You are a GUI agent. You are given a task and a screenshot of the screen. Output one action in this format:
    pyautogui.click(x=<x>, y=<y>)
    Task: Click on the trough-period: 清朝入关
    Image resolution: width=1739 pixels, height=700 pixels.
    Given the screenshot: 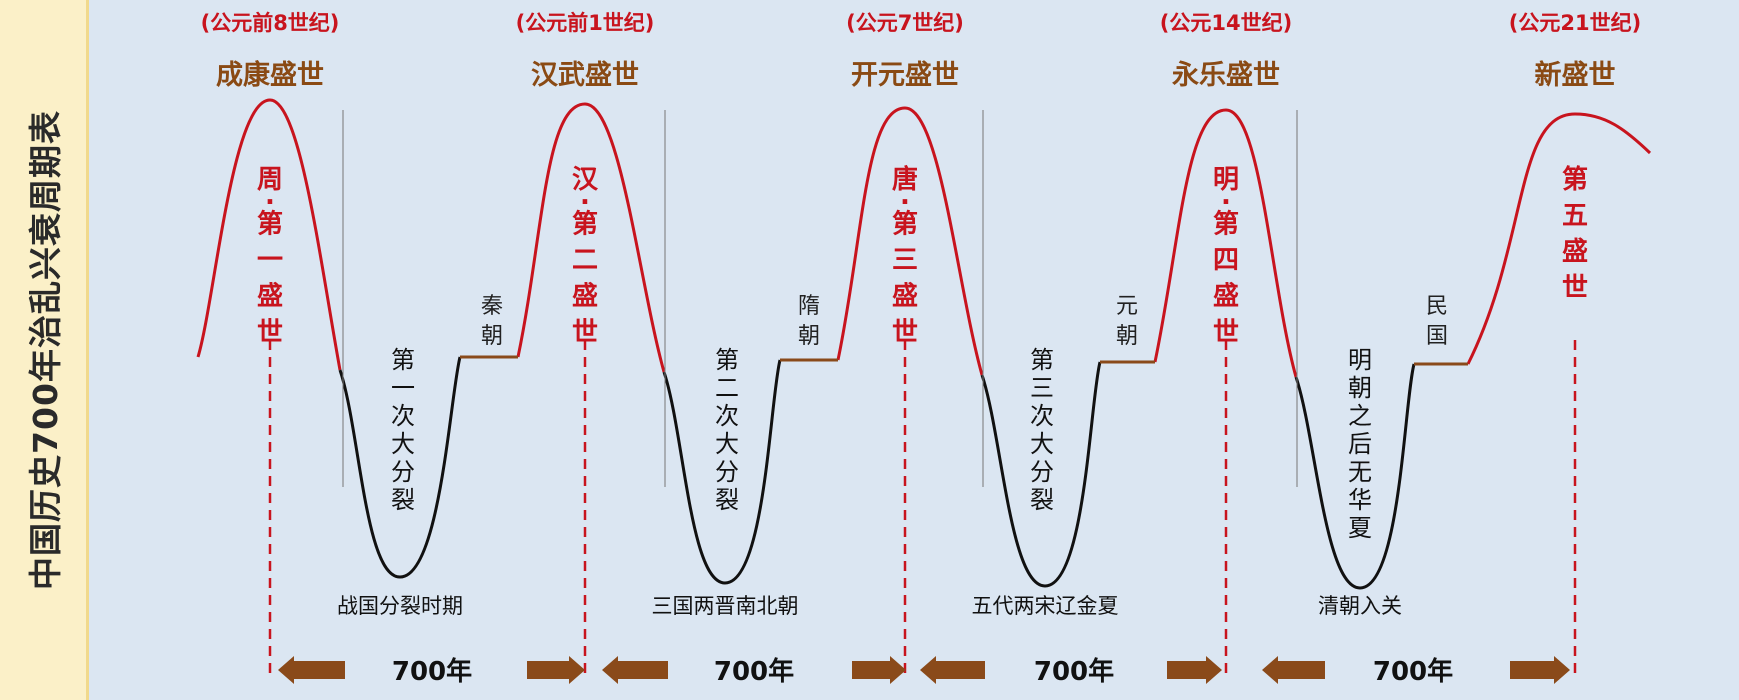 What is the action you would take?
    pyautogui.click(x=1360, y=606)
    